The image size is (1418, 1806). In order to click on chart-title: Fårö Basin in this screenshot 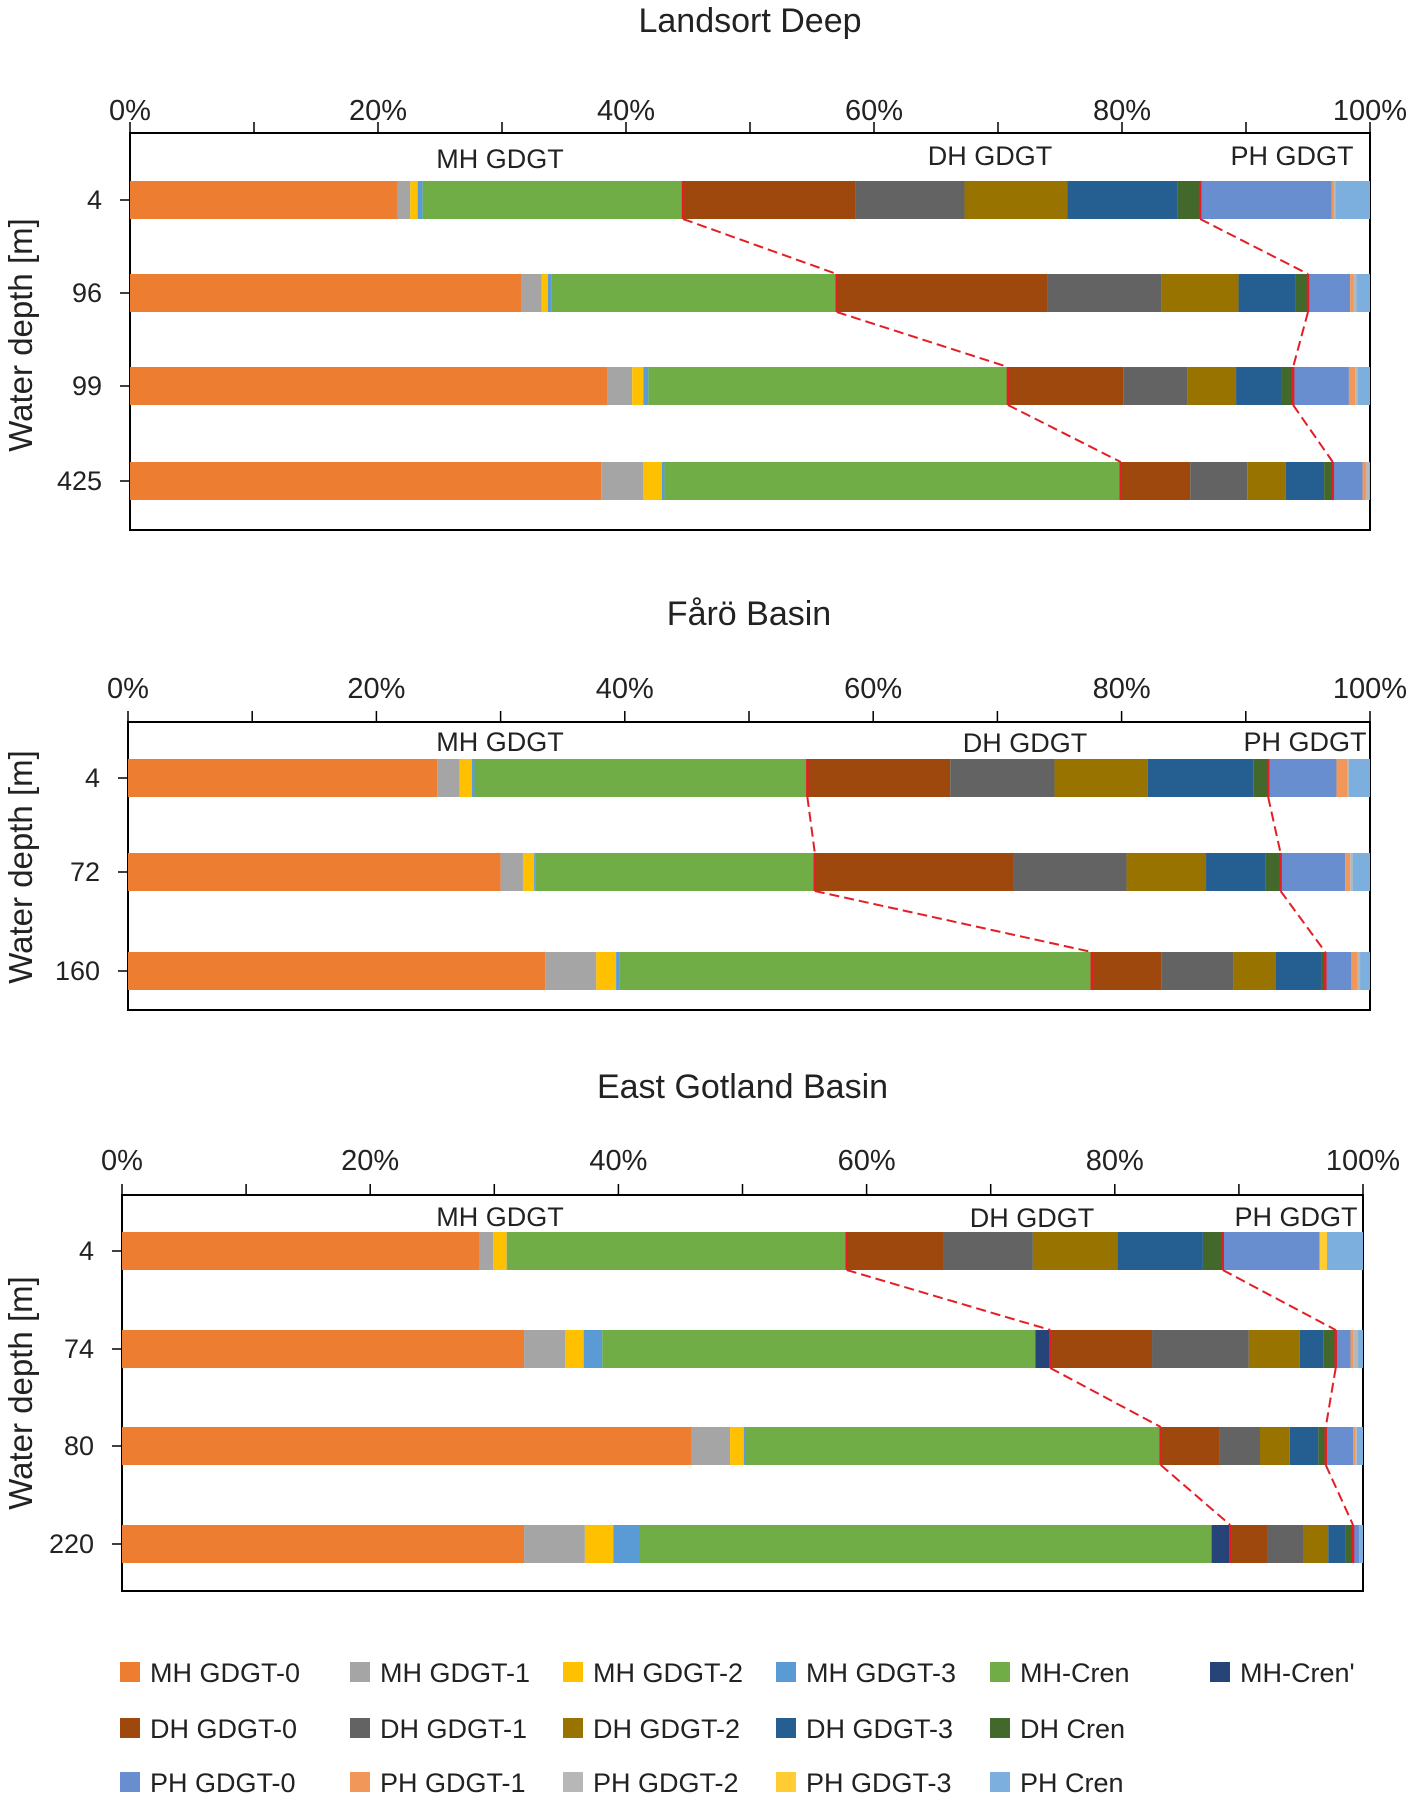, I will do `click(749, 614)`.